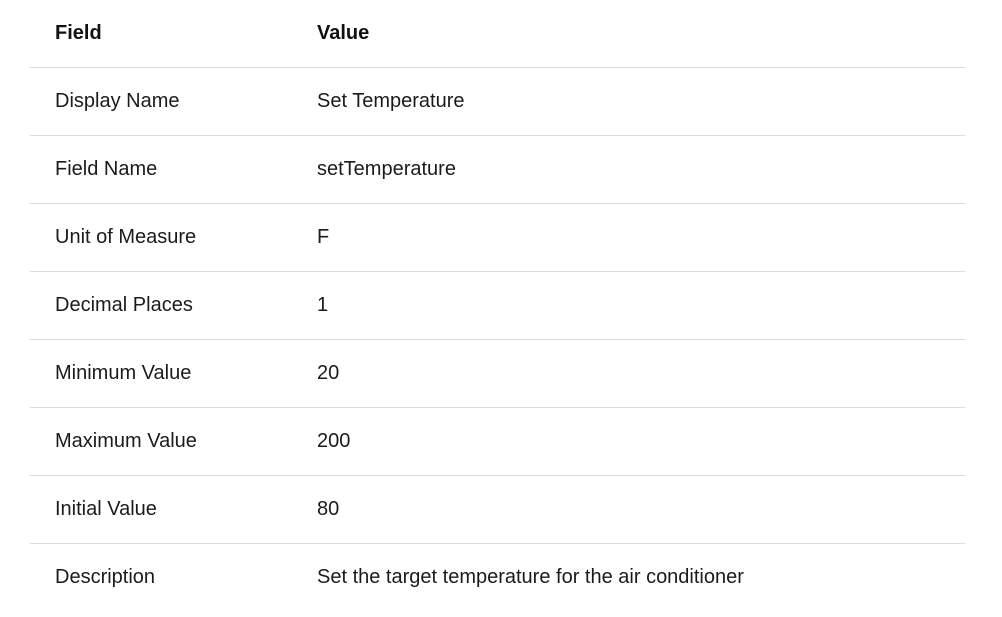 This screenshot has height=617, width=1002. What do you see at coordinates (123, 373) in the screenshot?
I see `field-cell: Minimum Value` at bounding box center [123, 373].